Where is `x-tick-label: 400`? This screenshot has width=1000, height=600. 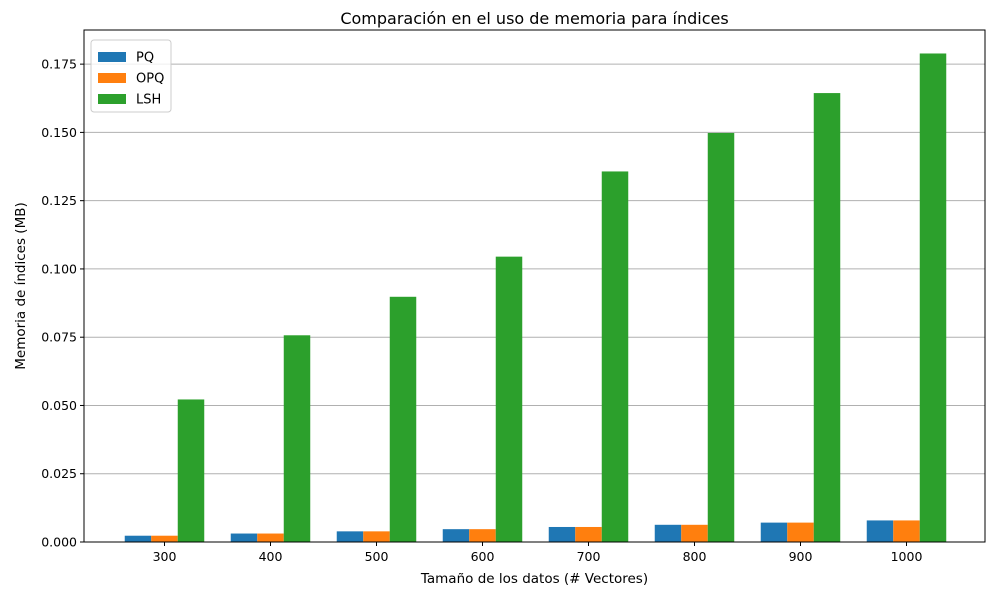 x-tick-label: 400 is located at coordinates (271, 556).